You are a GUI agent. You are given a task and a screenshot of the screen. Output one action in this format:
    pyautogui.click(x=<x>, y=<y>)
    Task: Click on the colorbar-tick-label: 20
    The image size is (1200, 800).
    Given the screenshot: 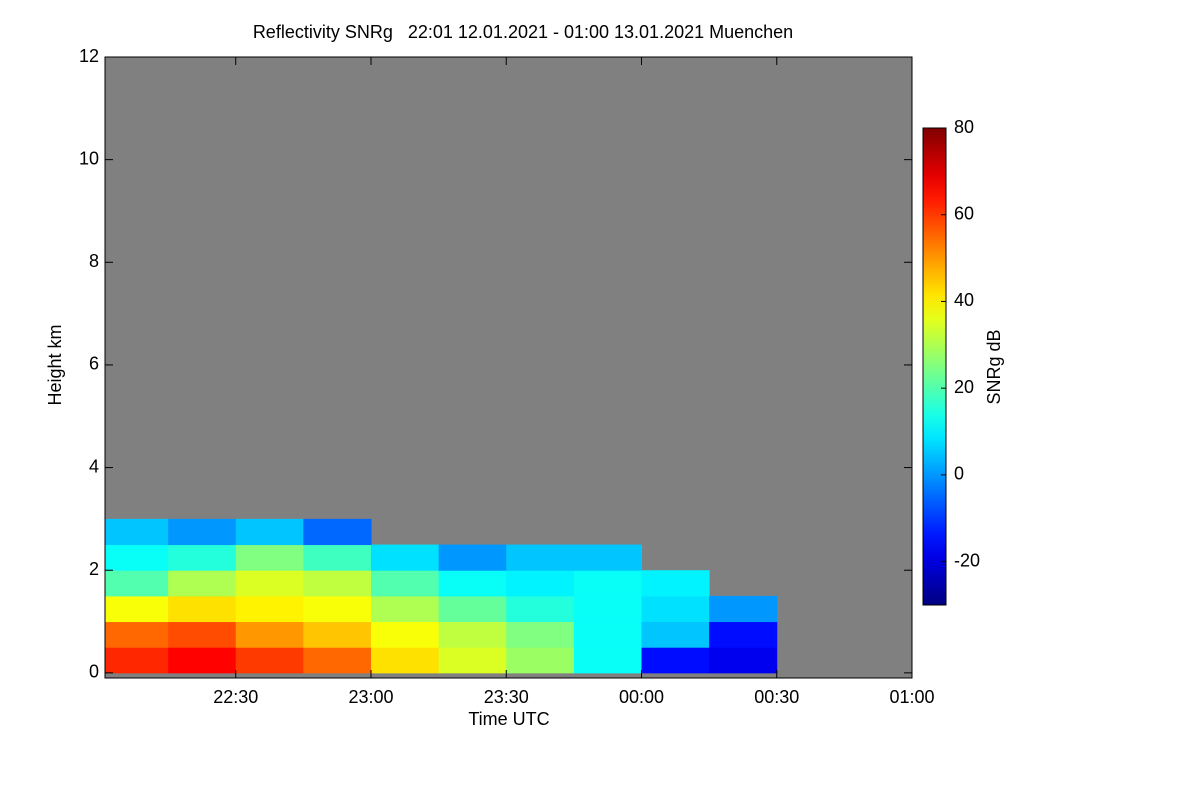 What is the action you would take?
    pyautogui.click(x=964, y=387)
    